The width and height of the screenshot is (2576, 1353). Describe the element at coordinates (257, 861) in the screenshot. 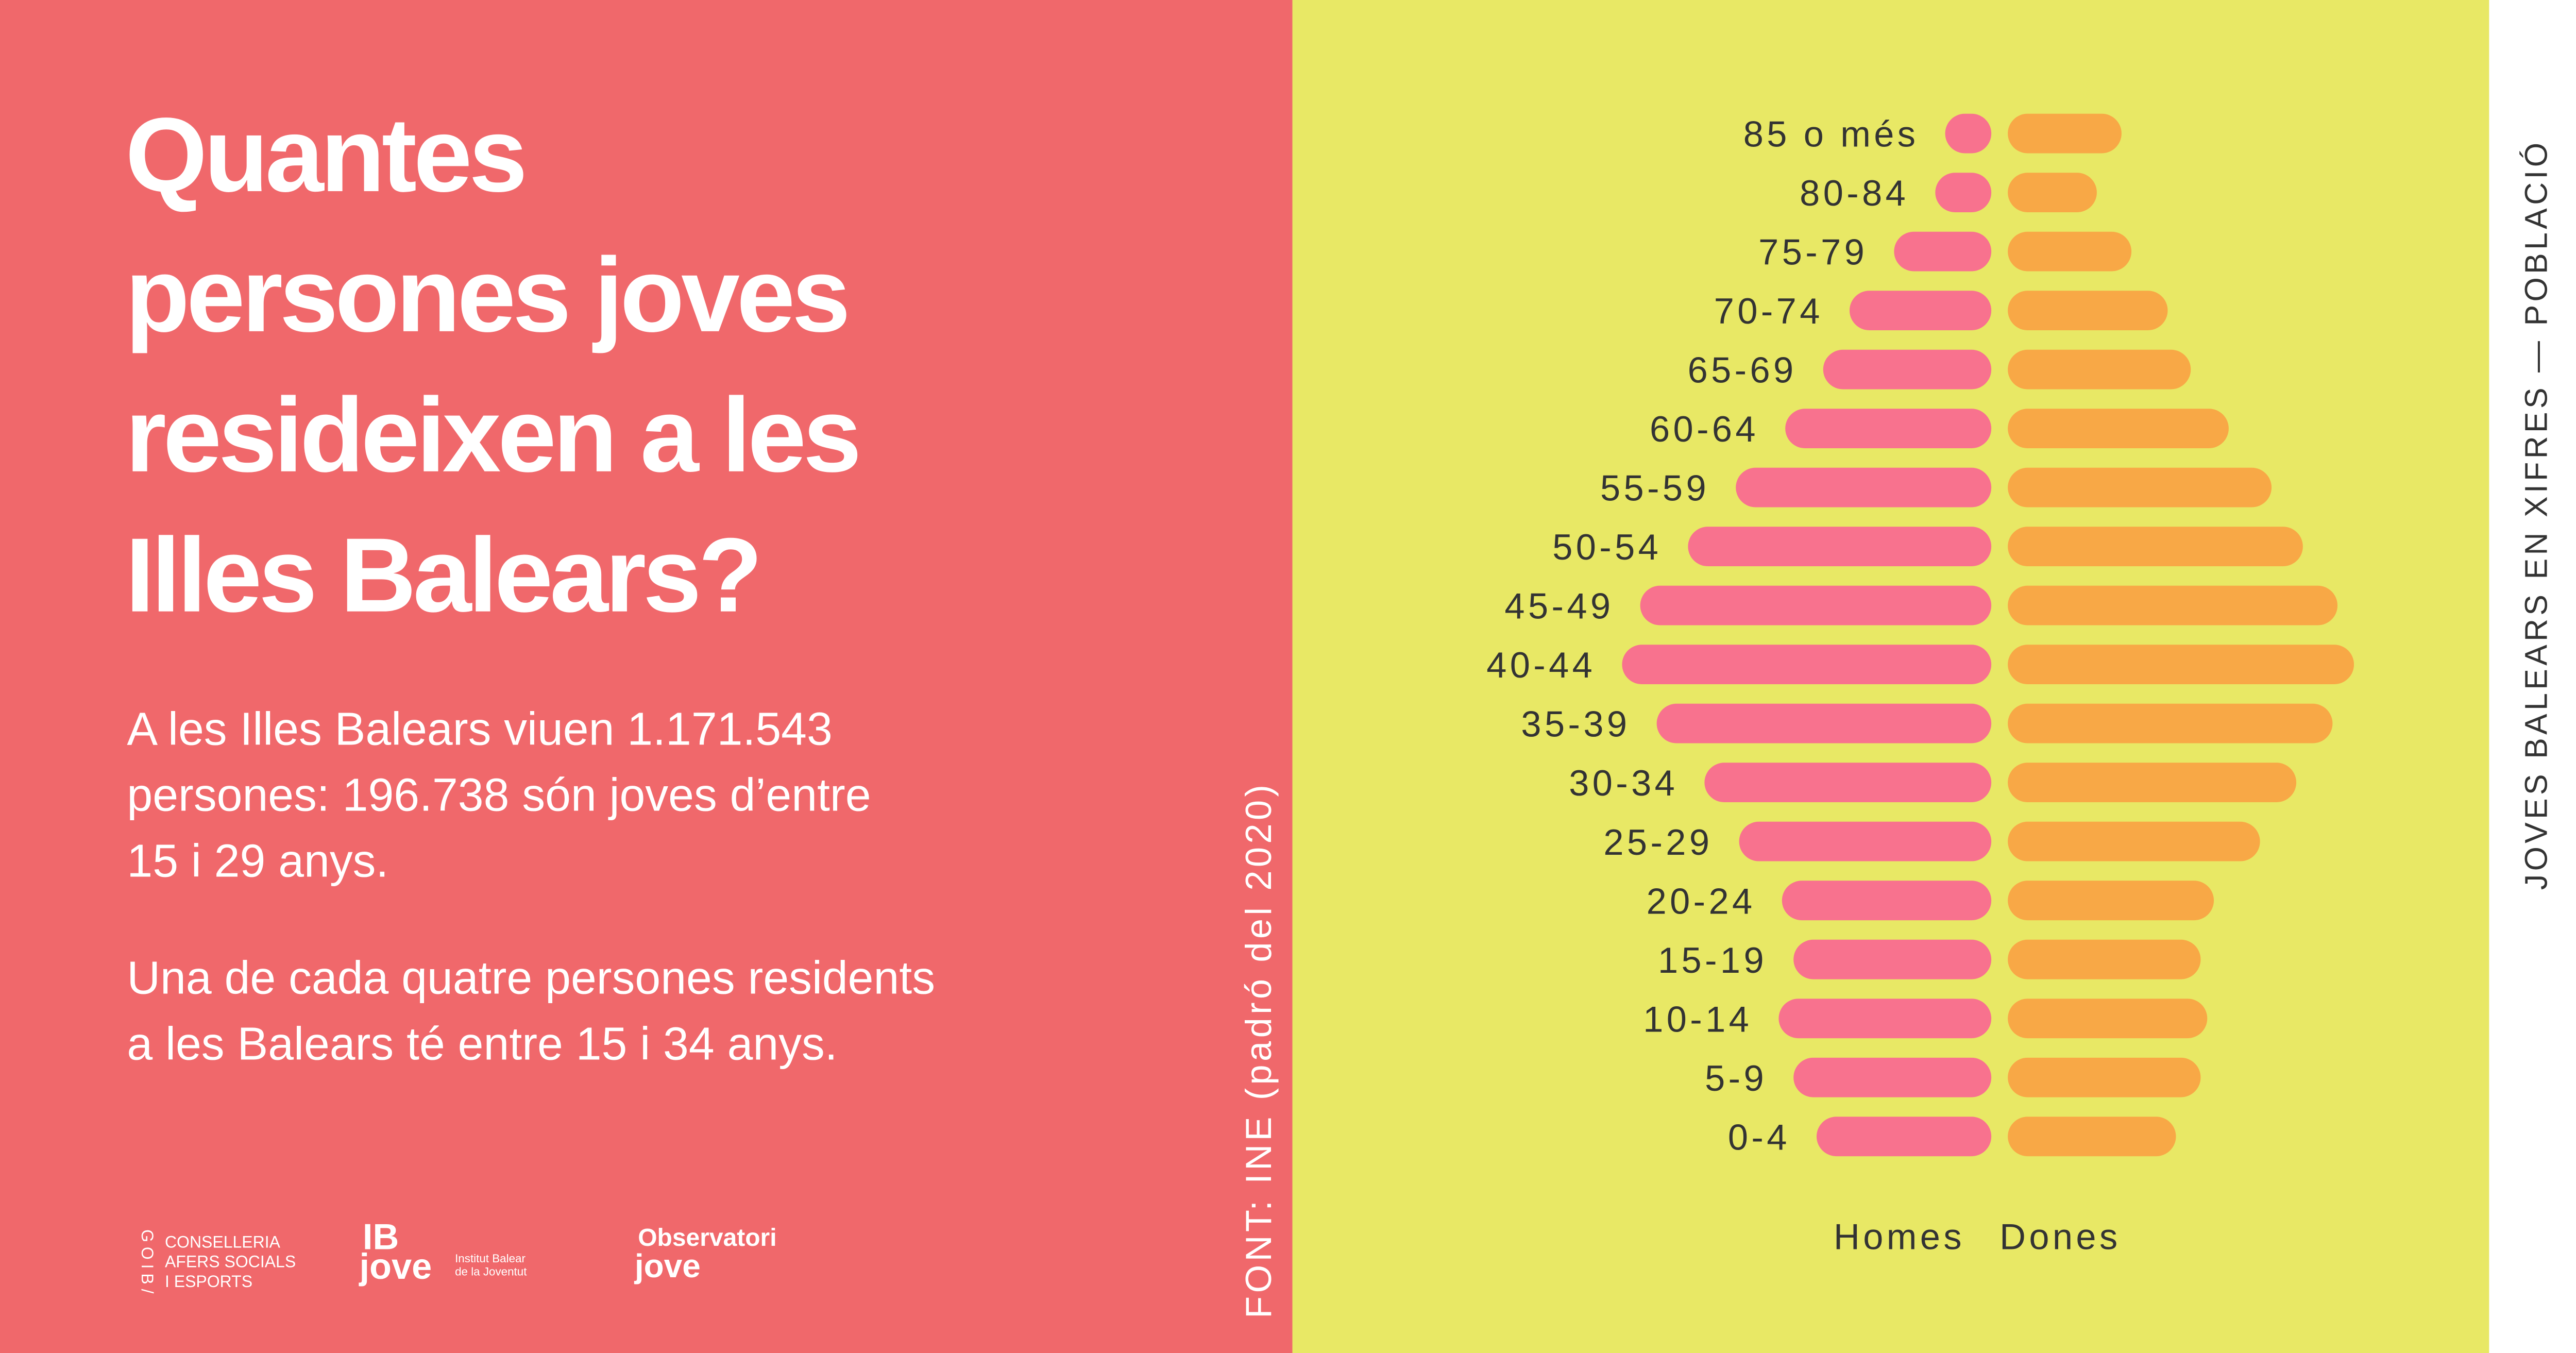

I see `paragraph: 15 i 29 anys.` at that location.